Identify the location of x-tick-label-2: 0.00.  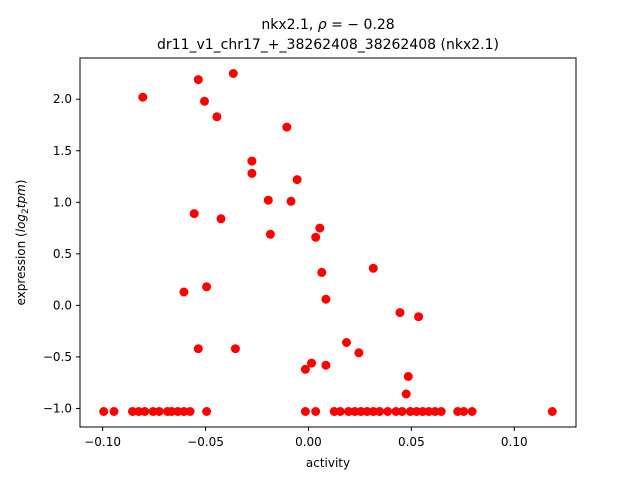
(308, 442).